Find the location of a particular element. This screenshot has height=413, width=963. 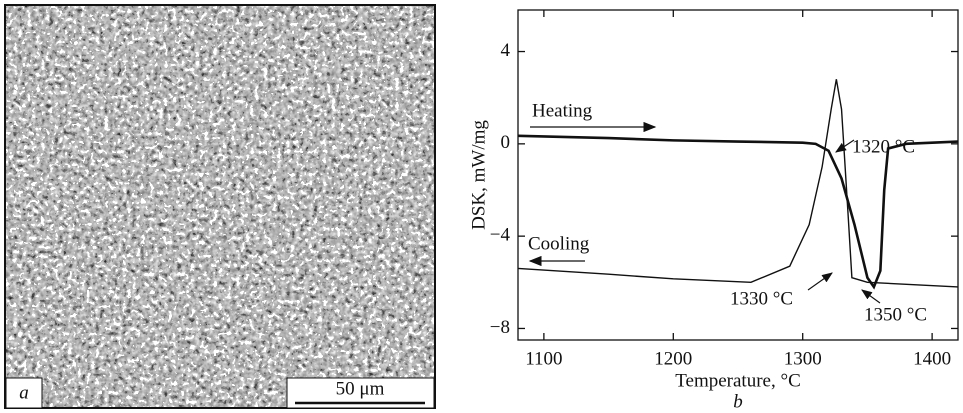

legend-label: Cooling is located at coordinates (559, 243).